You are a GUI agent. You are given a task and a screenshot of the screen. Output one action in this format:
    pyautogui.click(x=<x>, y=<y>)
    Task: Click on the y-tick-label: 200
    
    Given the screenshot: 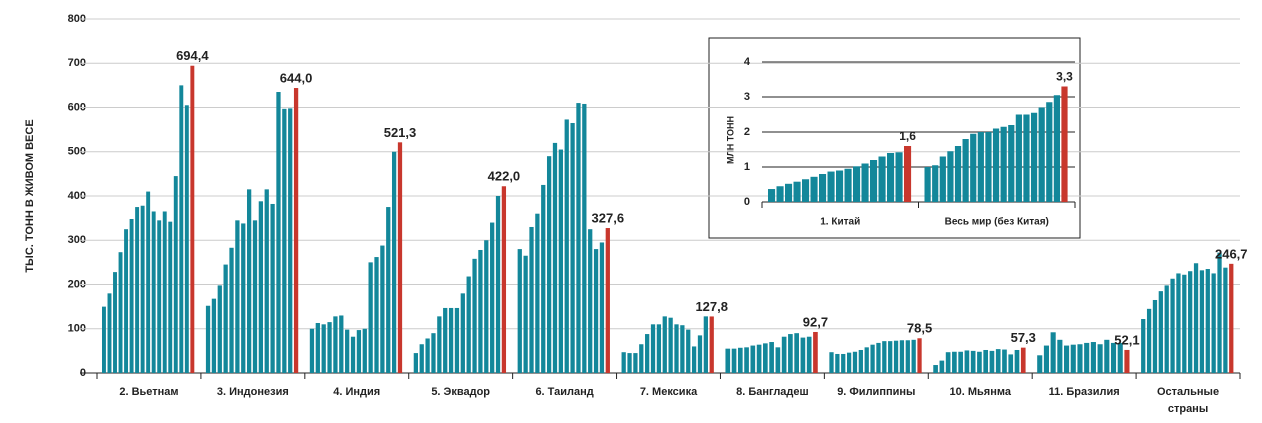 What is the action you would take?
    pyautogui.click(x=77, y=284)
    